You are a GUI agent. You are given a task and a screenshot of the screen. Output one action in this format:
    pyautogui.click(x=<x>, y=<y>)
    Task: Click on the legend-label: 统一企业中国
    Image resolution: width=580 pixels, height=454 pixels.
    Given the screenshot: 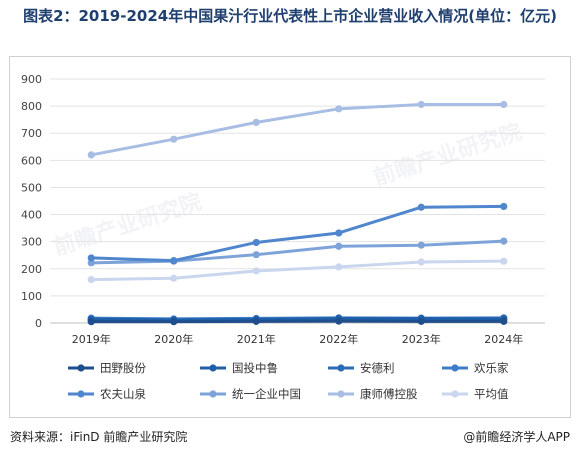 What is the action you would take?
    pyautogui.click(x=266, y=394)
    